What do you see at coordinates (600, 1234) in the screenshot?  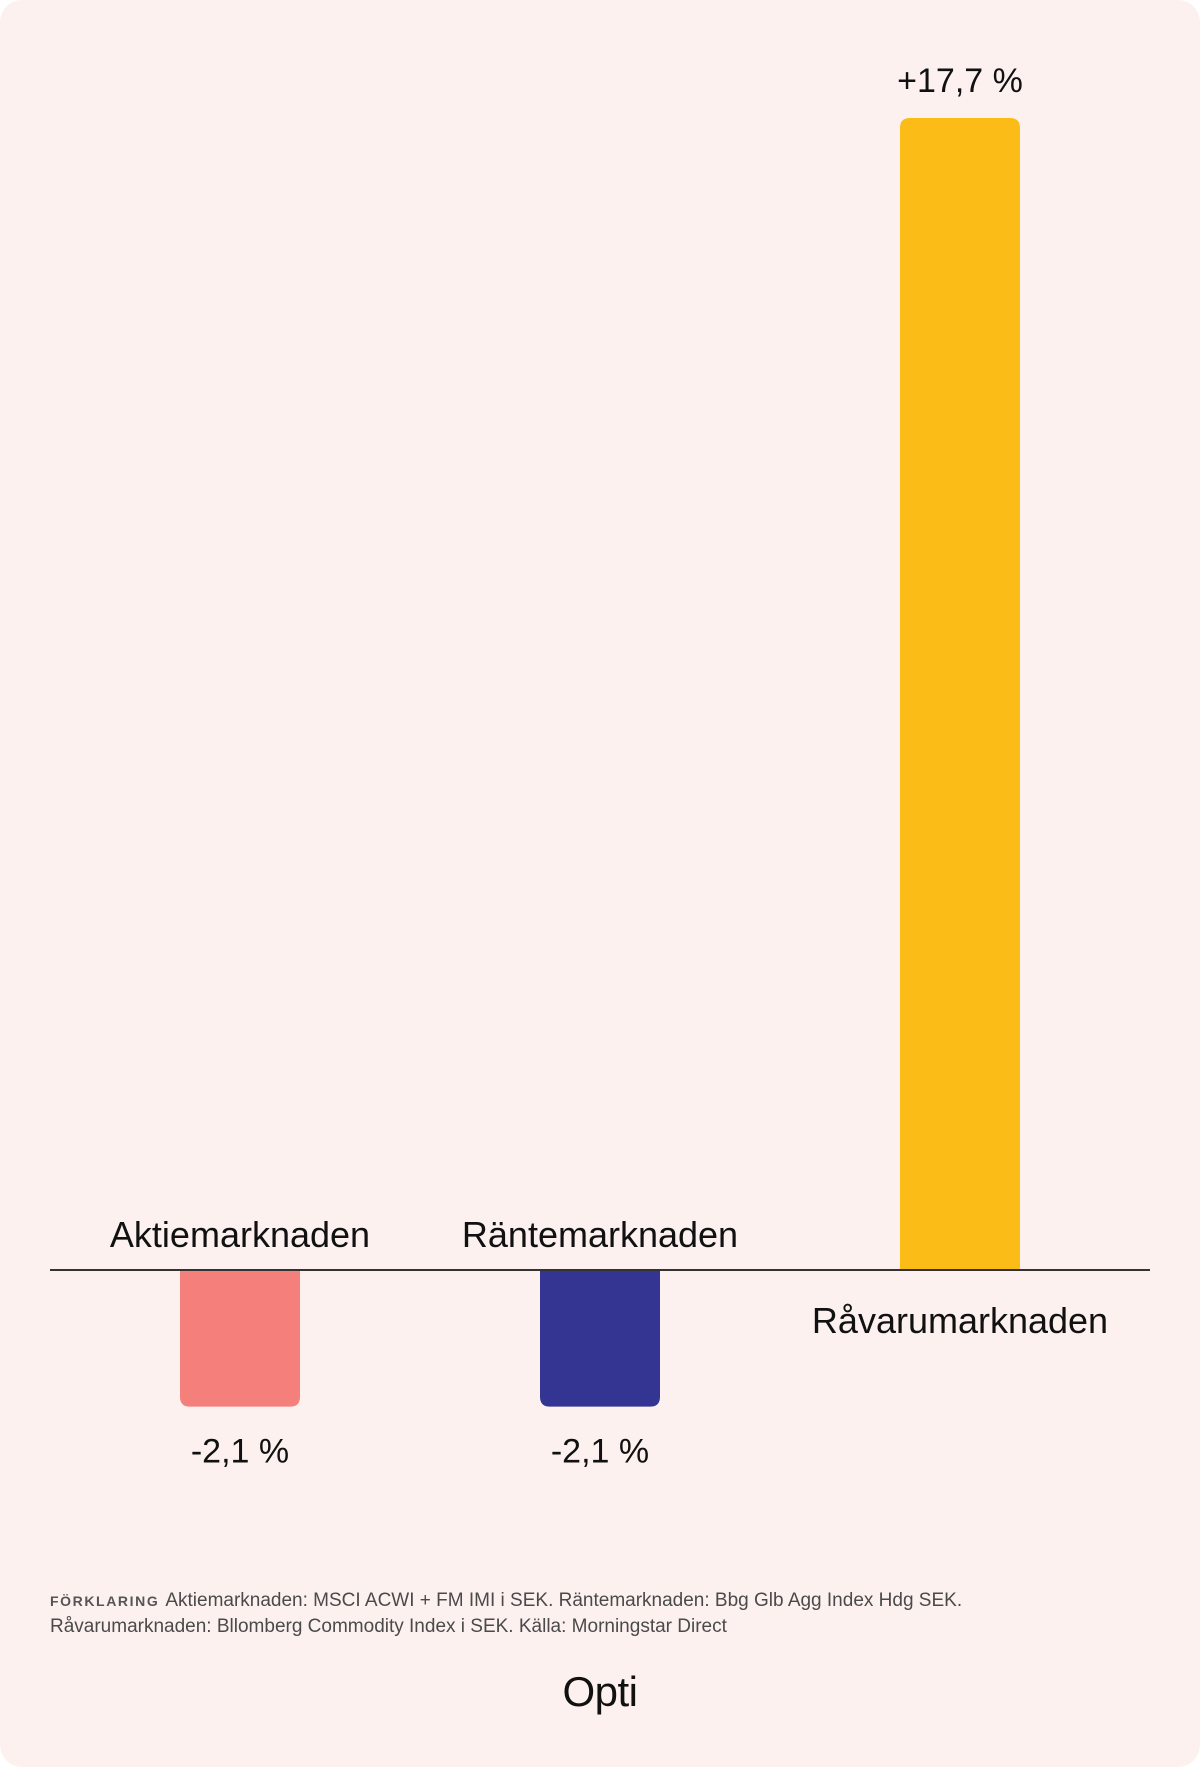 I see `category-label-1: Räntemarknaden` at bounding box center [600, 1234].